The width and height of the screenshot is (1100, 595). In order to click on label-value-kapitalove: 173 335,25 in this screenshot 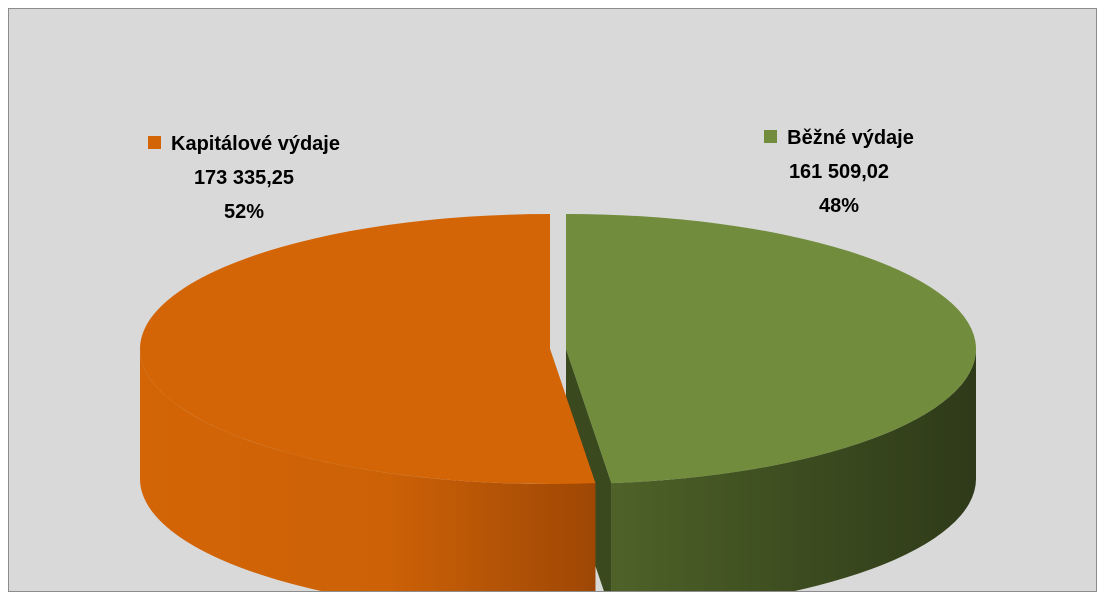, I will do `click(244, 178)`.